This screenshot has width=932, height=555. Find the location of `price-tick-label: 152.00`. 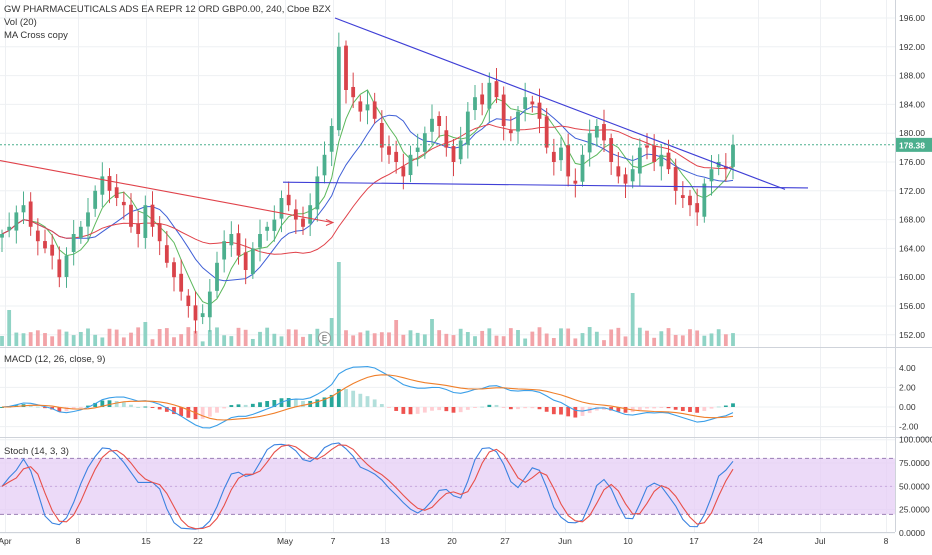

price-tick-label: 152.00 is located at coordinates (912, 335).